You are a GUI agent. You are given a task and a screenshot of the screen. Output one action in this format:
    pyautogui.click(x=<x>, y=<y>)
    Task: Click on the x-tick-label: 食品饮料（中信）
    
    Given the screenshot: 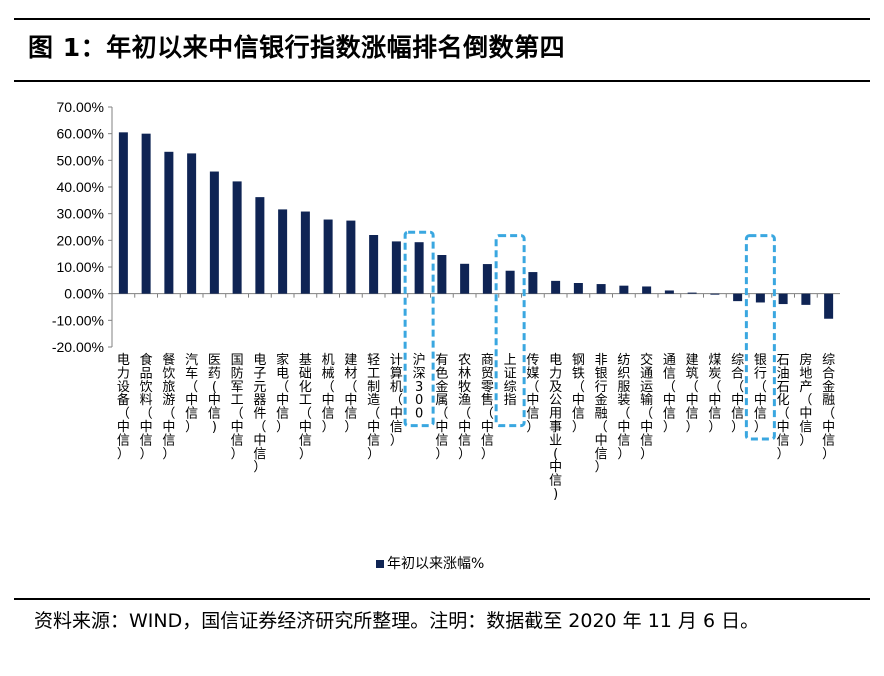 What is the action you would take?
    pyautogui.click(x=146, y=407)
    